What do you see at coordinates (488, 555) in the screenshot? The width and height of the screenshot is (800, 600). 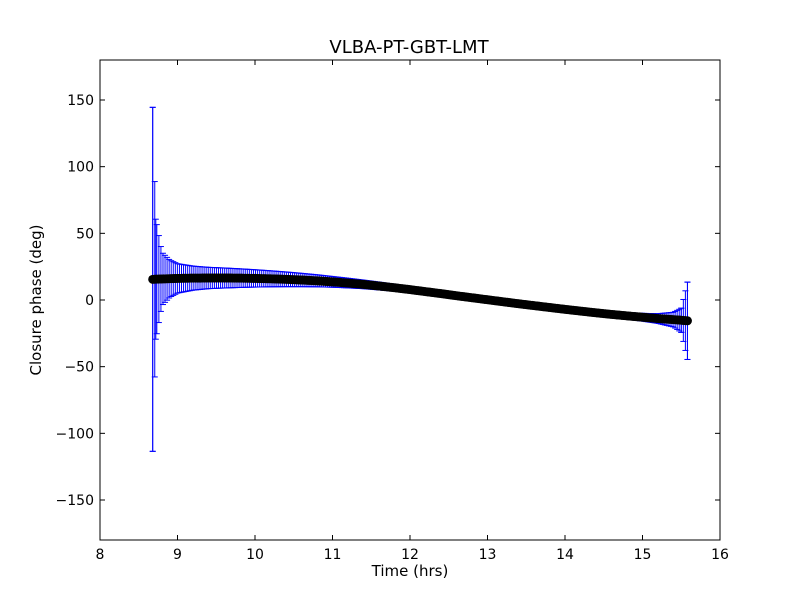 I see `x-tick-label: 13` at bounding box center [488, 555].